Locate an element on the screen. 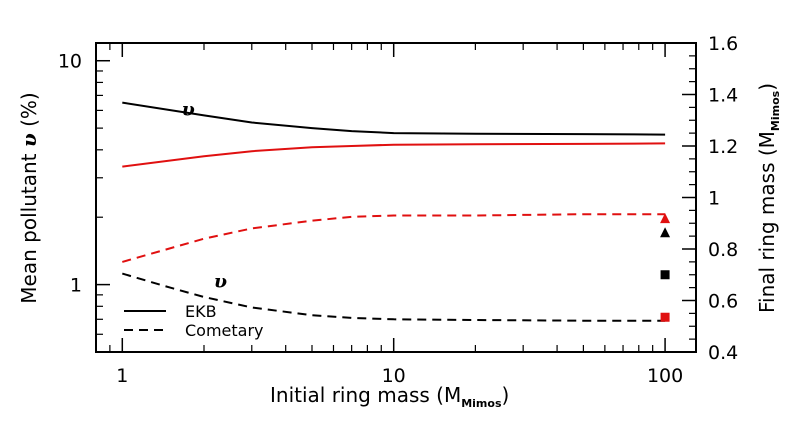 Image resolution: width=800 pixels, height=447 pixels. y-right-tick-label: 1 is located at coordinates (714, 199).